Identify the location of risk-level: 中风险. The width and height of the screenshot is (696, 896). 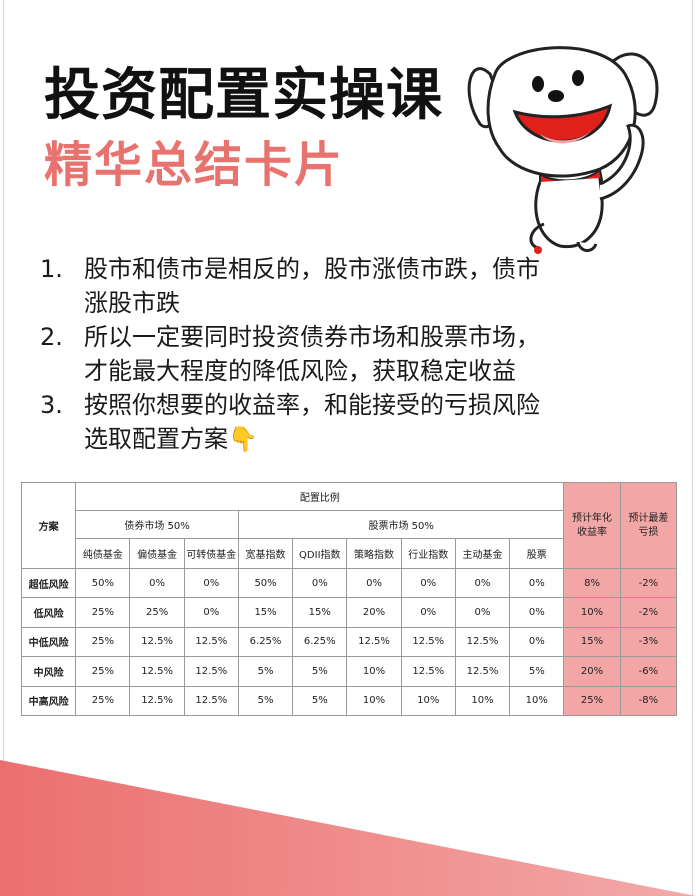
(48, 671).